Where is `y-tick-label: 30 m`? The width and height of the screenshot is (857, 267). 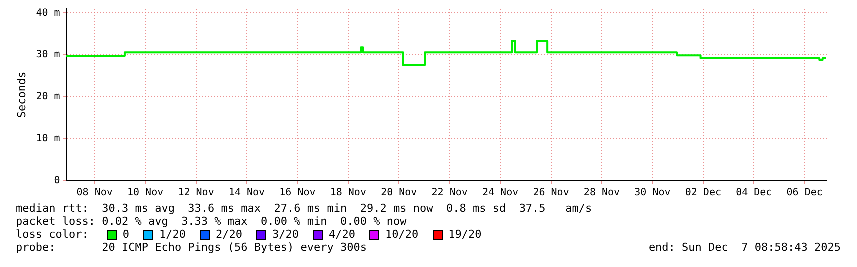 y-tick-label: 30 m is located at coordinates (48, 55).